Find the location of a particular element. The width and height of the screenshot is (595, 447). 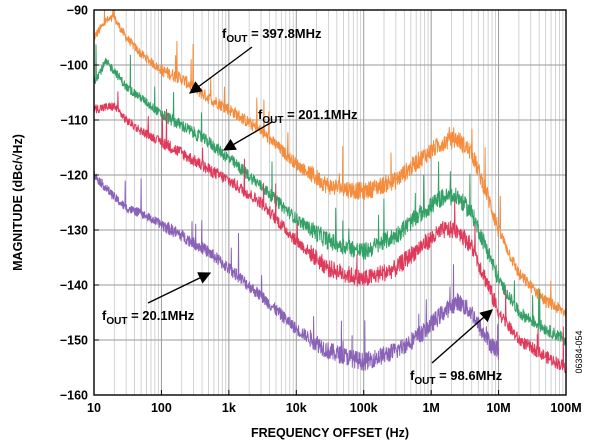

x-tick-label: 10 is located at coordinates (94, 408).